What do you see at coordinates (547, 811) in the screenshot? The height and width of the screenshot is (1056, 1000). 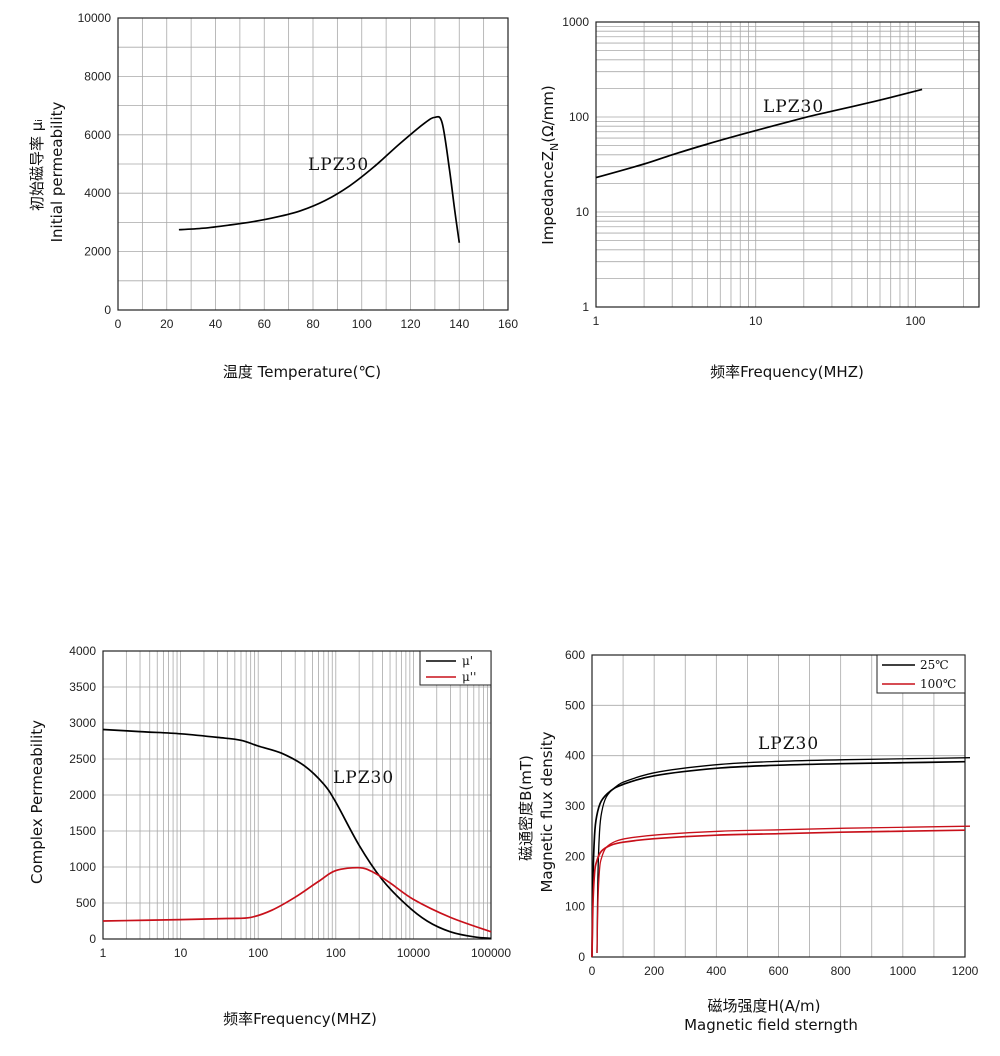 I see `chart4-y-axis-title-en: Magnetic flux density` at bounding box center [547, 811].